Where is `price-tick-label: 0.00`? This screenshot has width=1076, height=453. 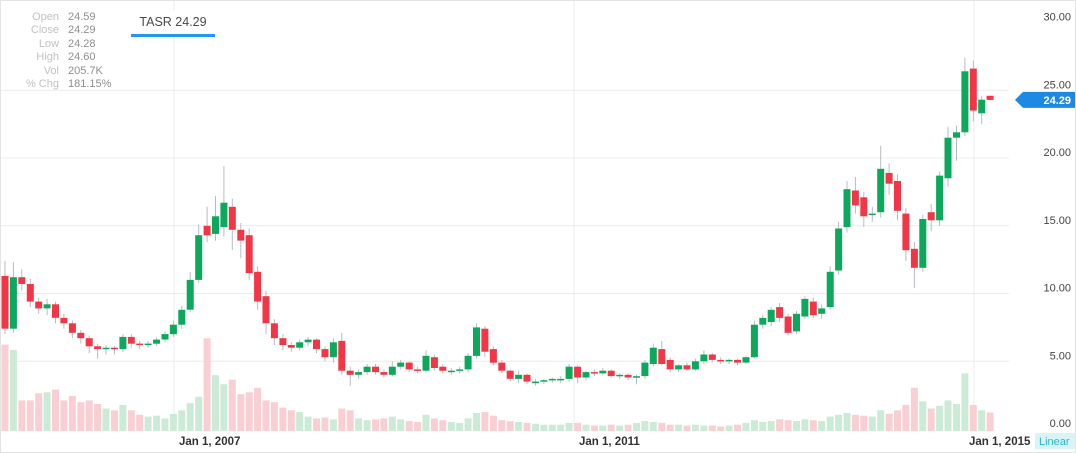 price-tick-label: 0.00 is located at coordinates (1060, 424).